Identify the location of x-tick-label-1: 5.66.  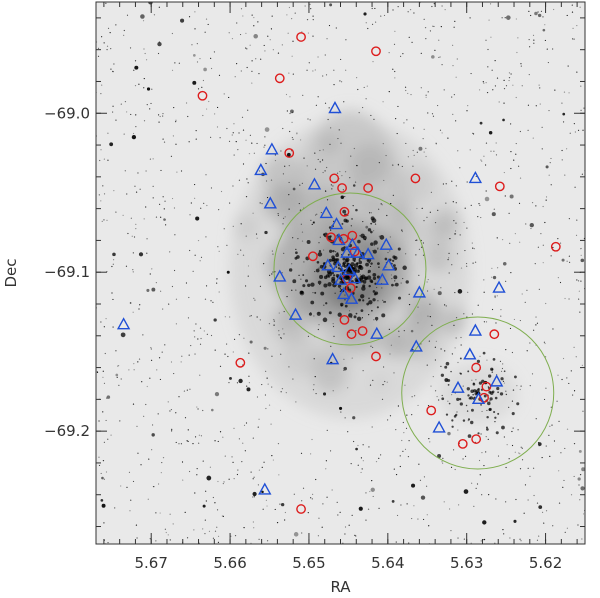
(229, 563).